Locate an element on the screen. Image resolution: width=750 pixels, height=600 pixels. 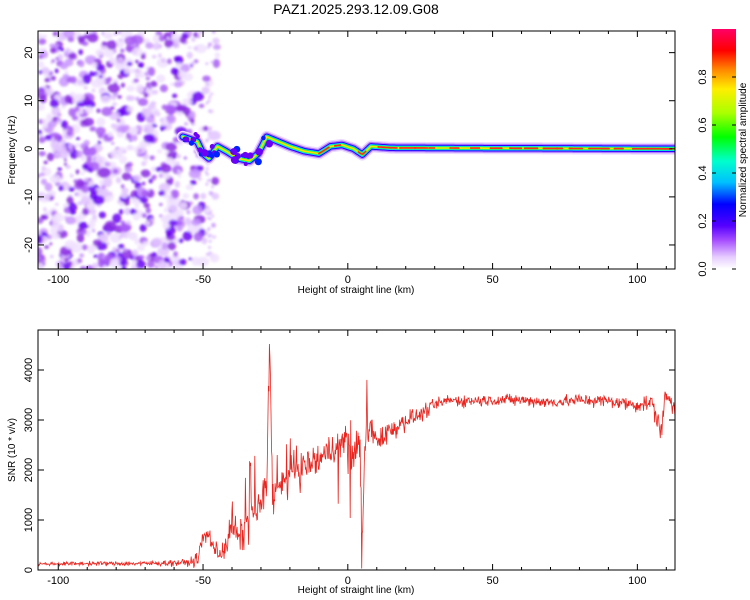
colorbar-tick-label: 0.6 is located at coordinates (703, 124).